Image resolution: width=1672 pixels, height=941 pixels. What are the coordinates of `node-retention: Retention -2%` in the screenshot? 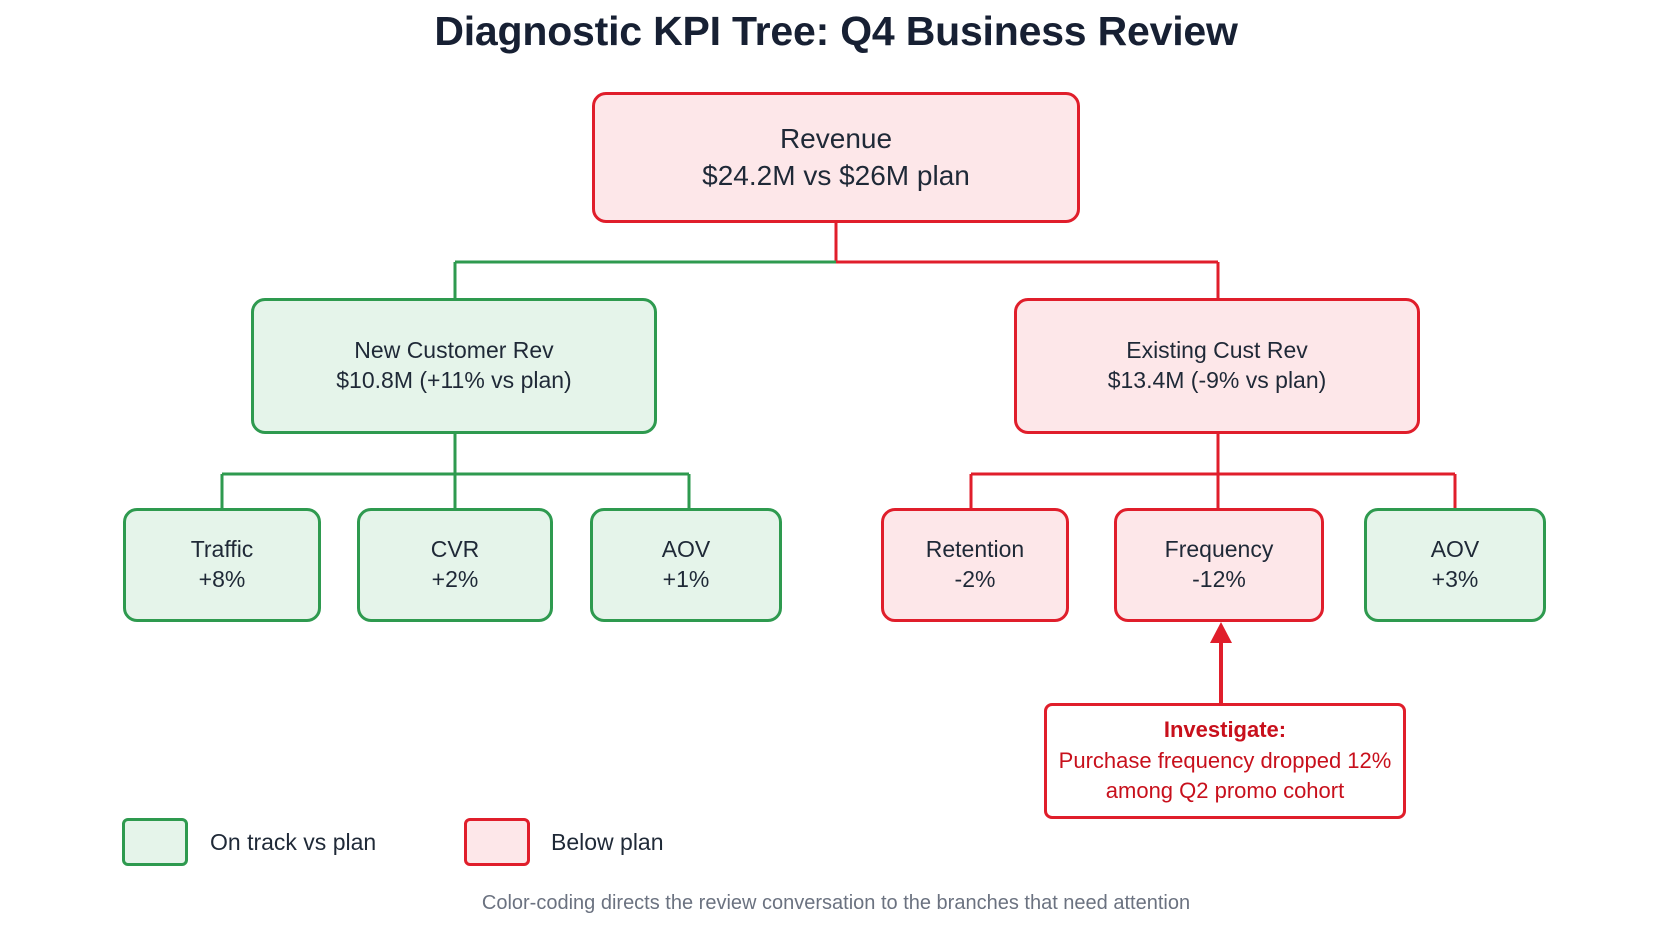 It's located at (975, 565).